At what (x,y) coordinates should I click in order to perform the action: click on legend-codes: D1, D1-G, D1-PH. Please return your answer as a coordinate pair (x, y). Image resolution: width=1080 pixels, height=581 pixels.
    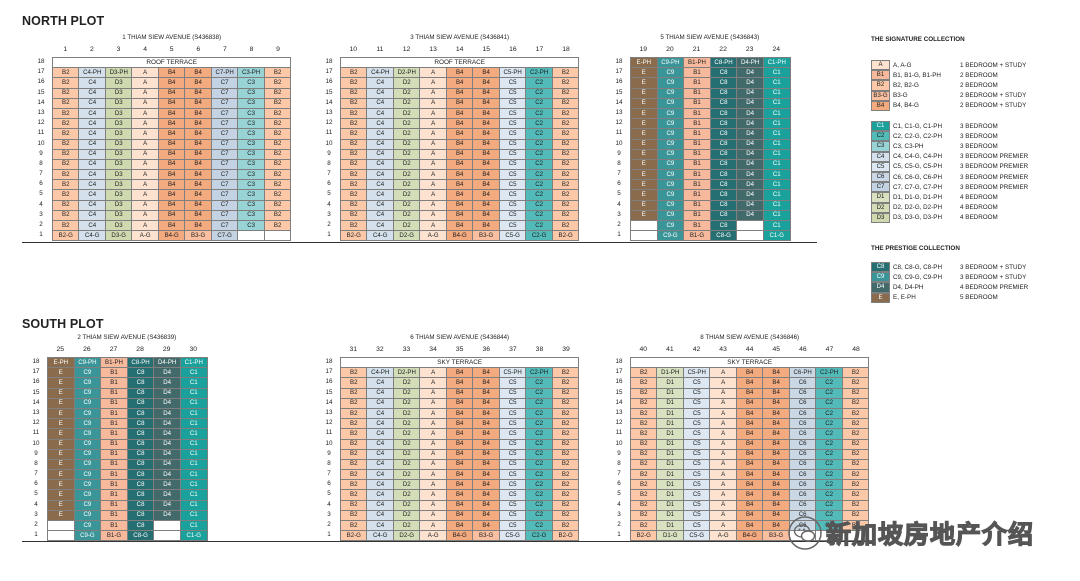
    Looking at the image, I should click on (917, 197).